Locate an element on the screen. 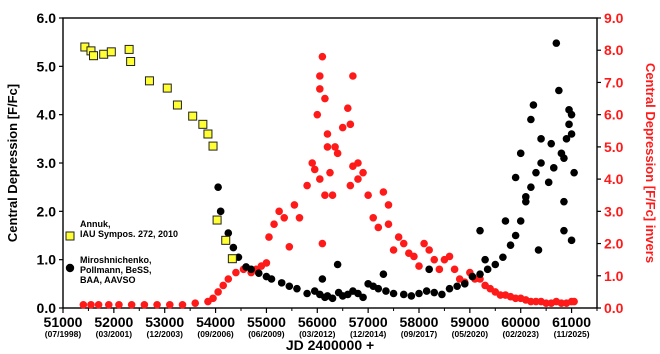 The image size is (660, 354). y-left-tick-label: 4.0 is located at coordinates (47, 115).